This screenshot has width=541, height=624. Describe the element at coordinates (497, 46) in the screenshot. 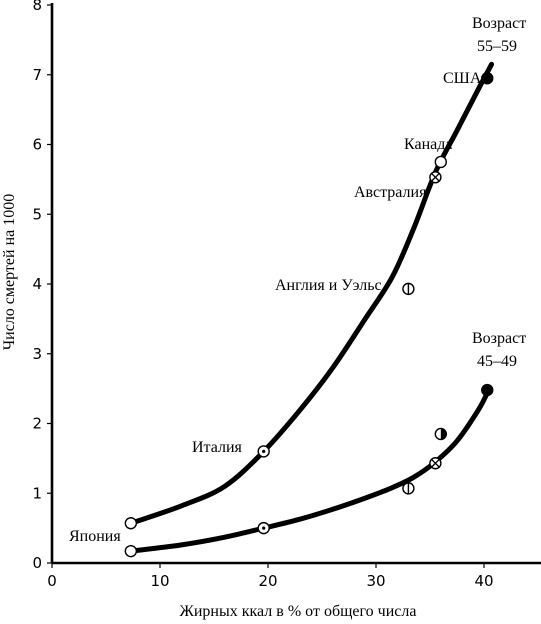

I see `series-label-55-59-line2: 55–59` at that location.